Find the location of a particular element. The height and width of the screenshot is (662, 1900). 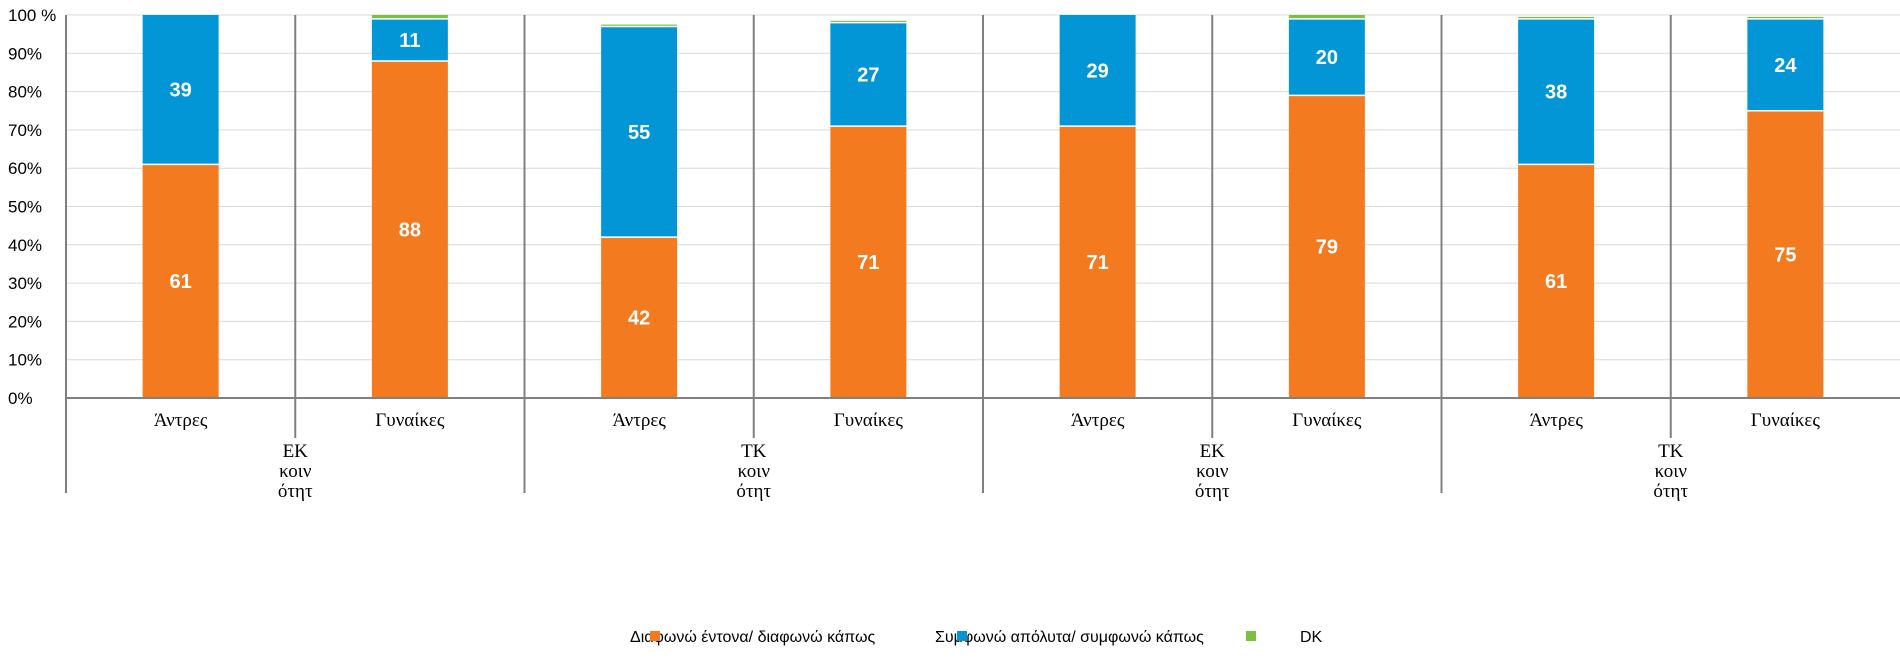

legend-label: Συμφωνώ απόλυτα/ συμφωνώ κάπως is located at coordinates (1069, 637).